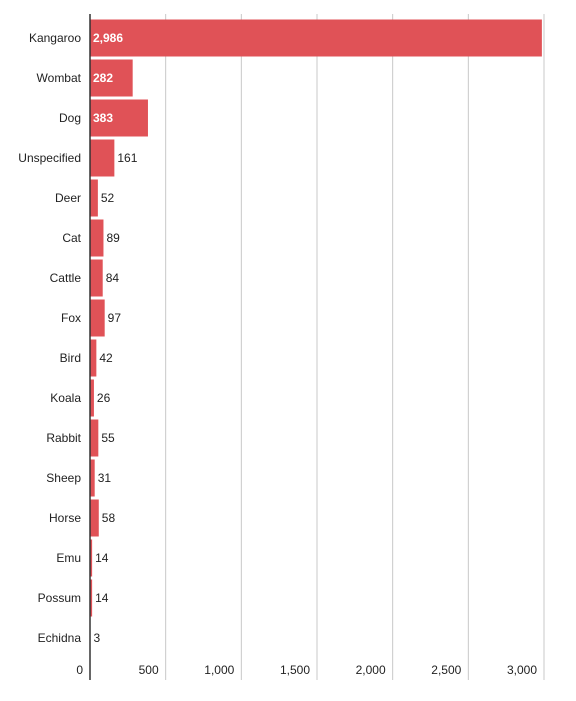 This screenshot has height=701, width=576. What do you see at coordinates (219, 670) in the screenshot?
I see `x-tick-label: 1,000` at bounding box center [219, 670].